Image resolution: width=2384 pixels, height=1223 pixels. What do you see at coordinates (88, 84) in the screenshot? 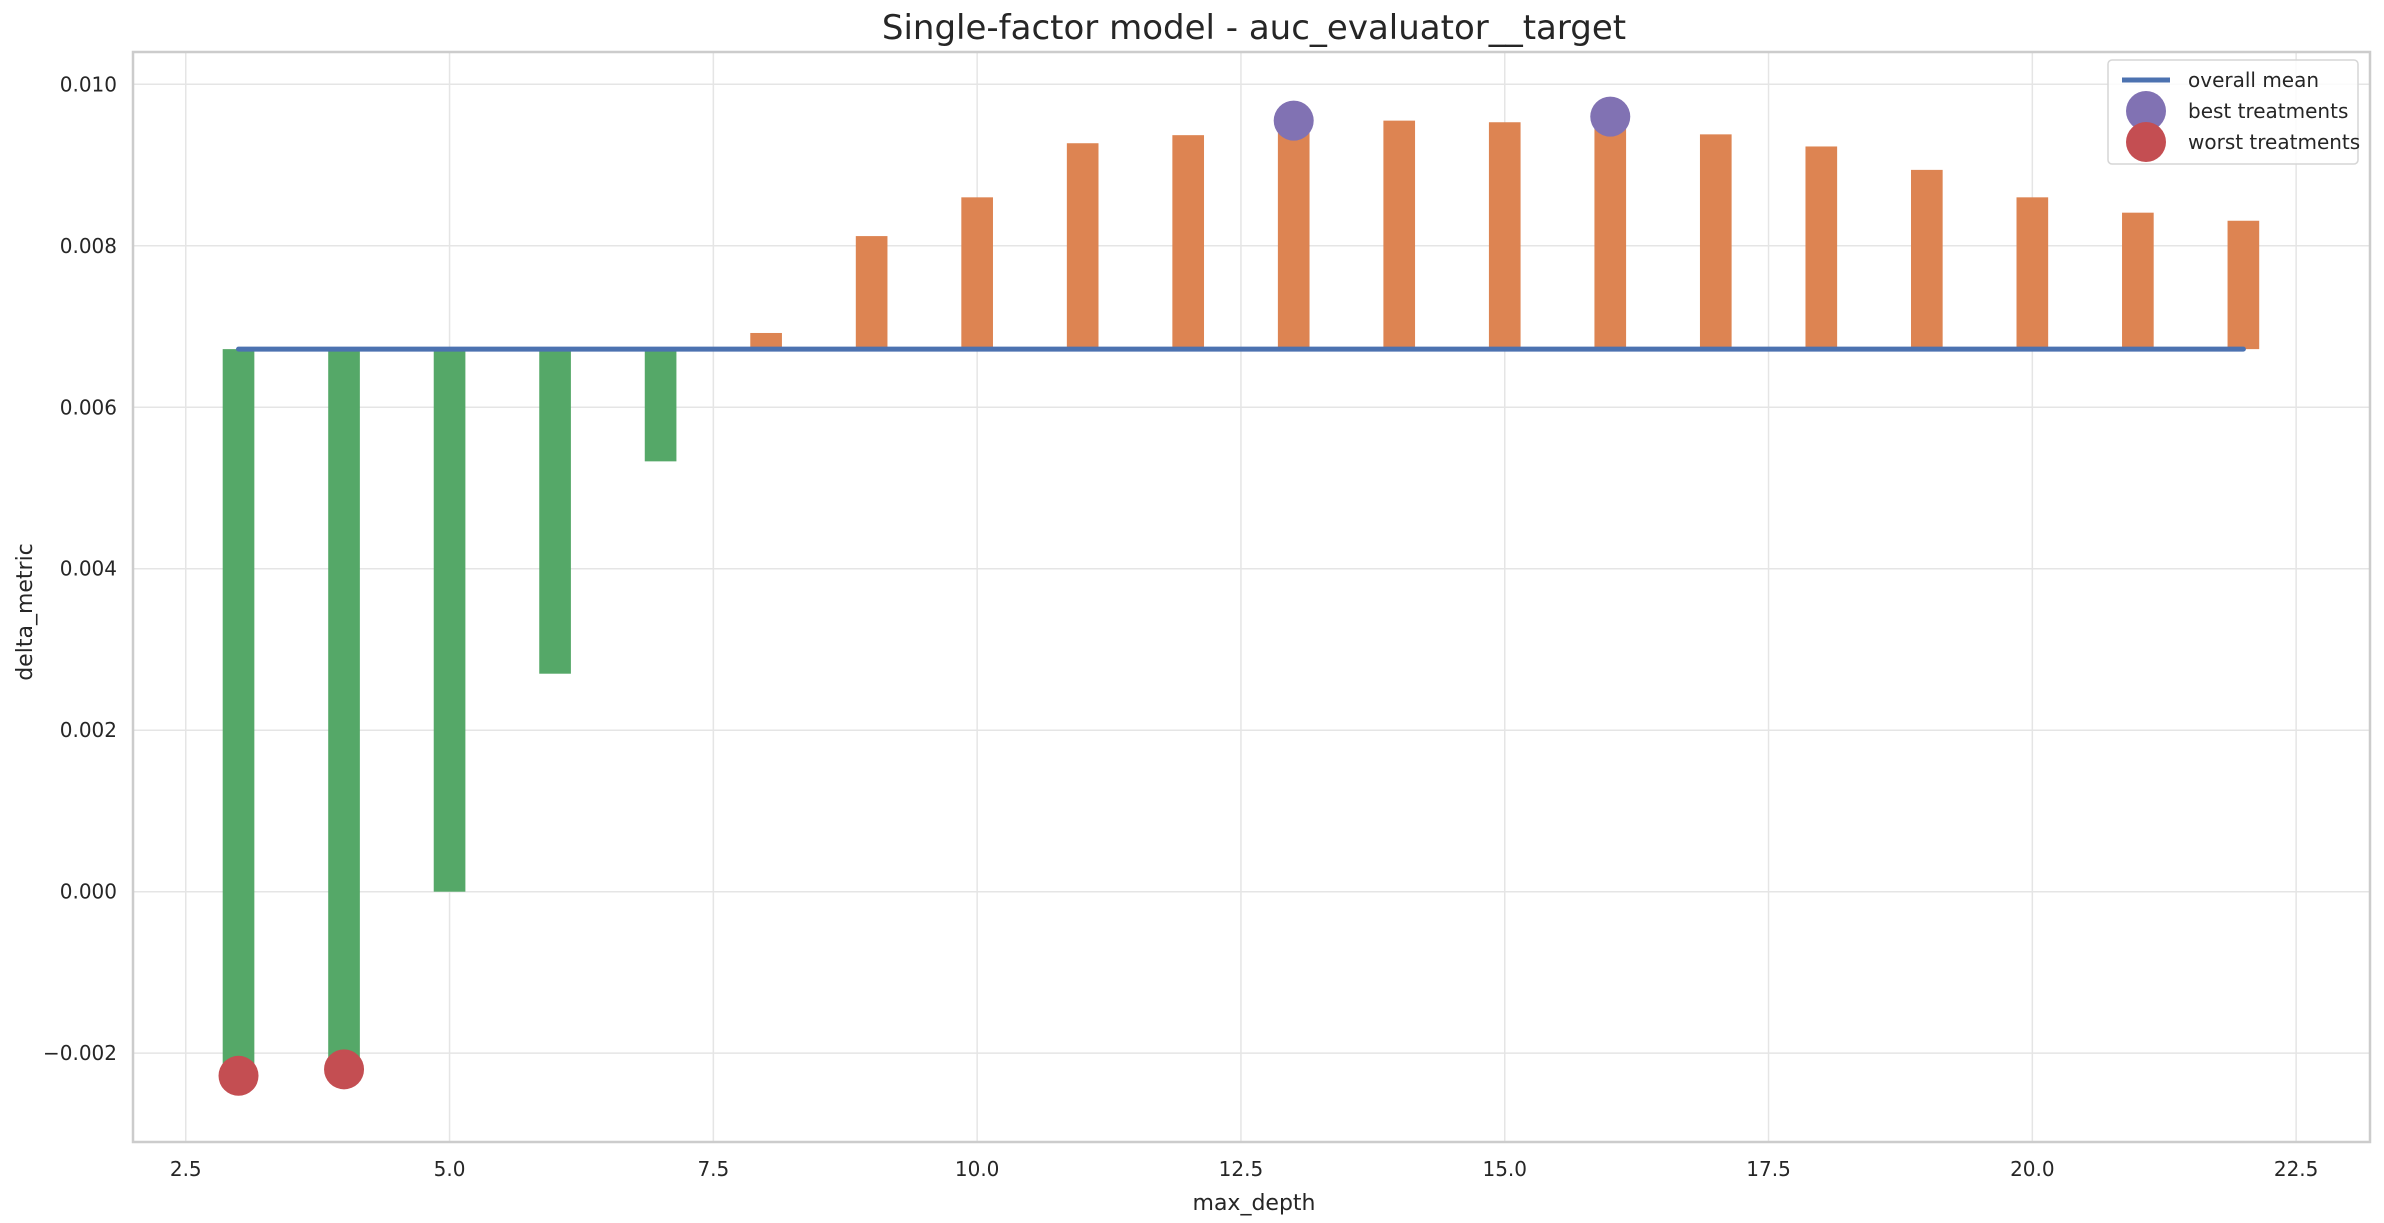
I see `y-tick-label-6: 0.010` at bounding box center [88, 84].